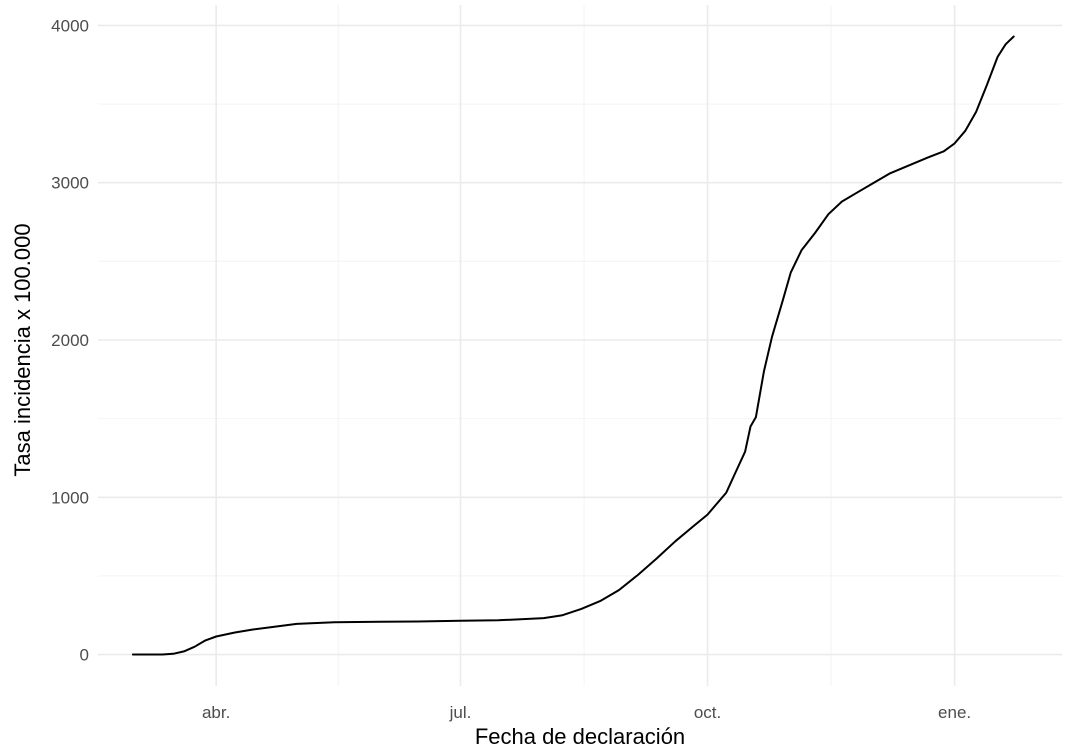 This screenshot has width=1074, height=751. What do you see at coordinates (70, 340) in the screenshot?
I see `y-tick-label: 2000` at bounding box center [70, 340].